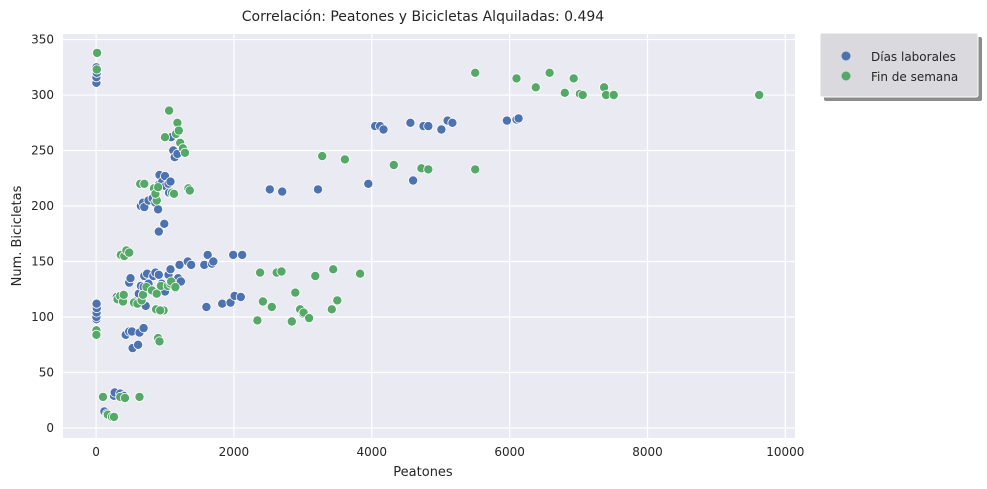 This screenshot has height=489, width=987. What do you see at coordinates (42, 95) in the screenshot?
I see `y-tick-label: 300` at bounding box center [42, 95].